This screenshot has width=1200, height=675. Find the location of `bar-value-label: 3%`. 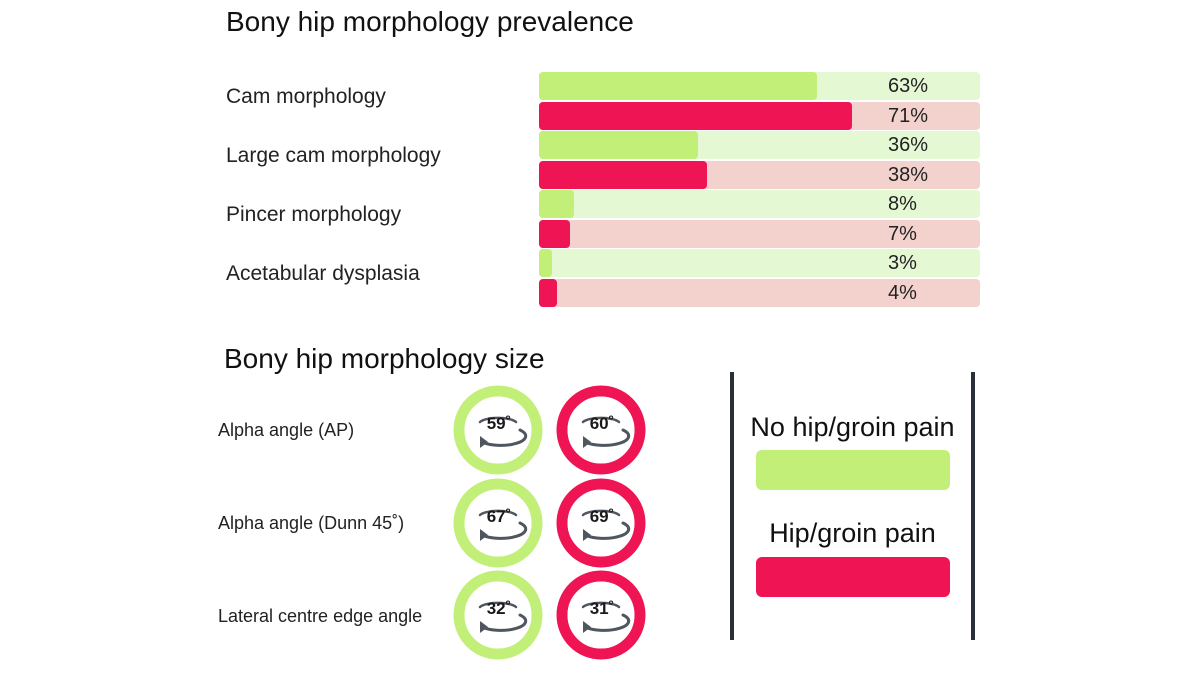

bar-value-label: 3% is located at coordinates (902, 263).